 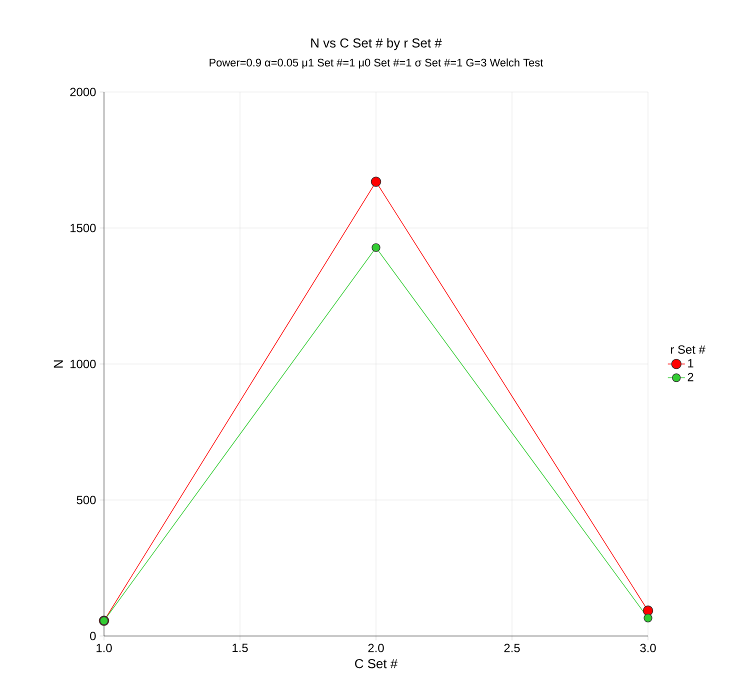 What do you see at coordinates (376, 44) in the screenshot?
I see `chart-title: N vs C Set # by r Set #` at bounding box center [376, 44].